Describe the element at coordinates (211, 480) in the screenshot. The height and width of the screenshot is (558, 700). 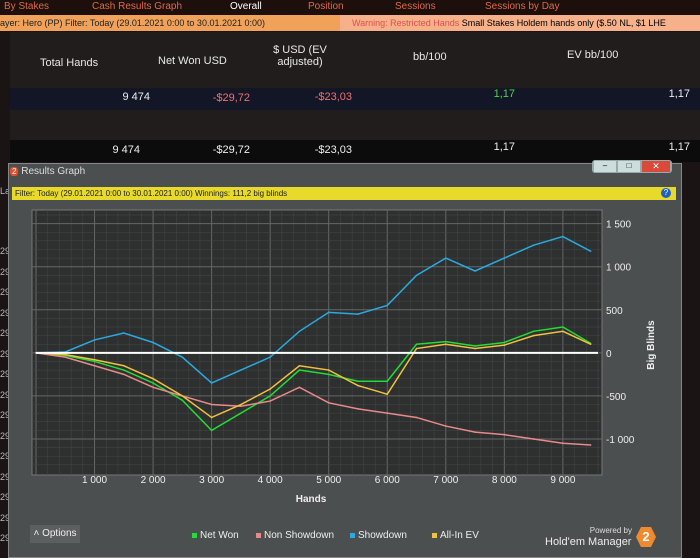
I see `x-tick-label: 3 000` at that location.